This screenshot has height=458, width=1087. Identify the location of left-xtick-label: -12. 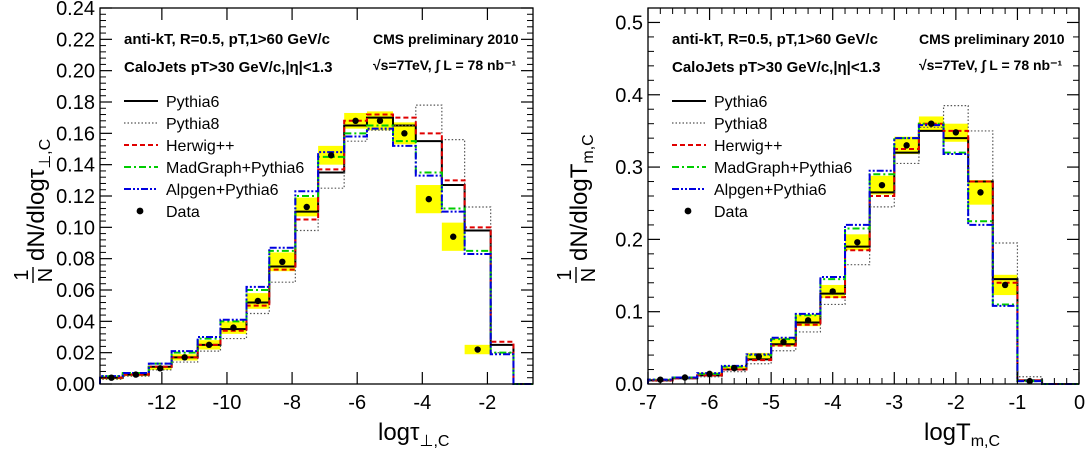
(161, 403).